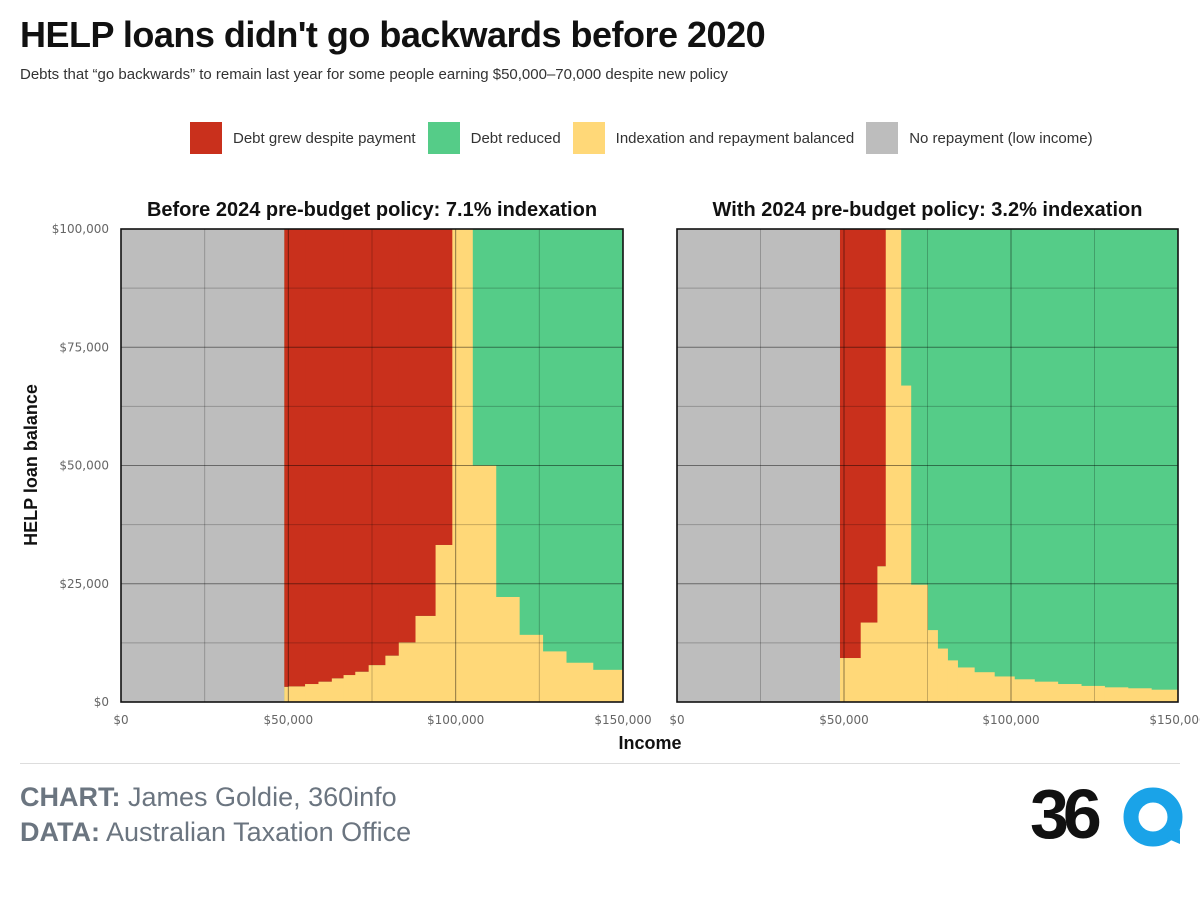  What do you see at coordinates (206, 138) in the screenshot?
I see `legend-swatch-debt-grew` at bounding box center [206, 138].